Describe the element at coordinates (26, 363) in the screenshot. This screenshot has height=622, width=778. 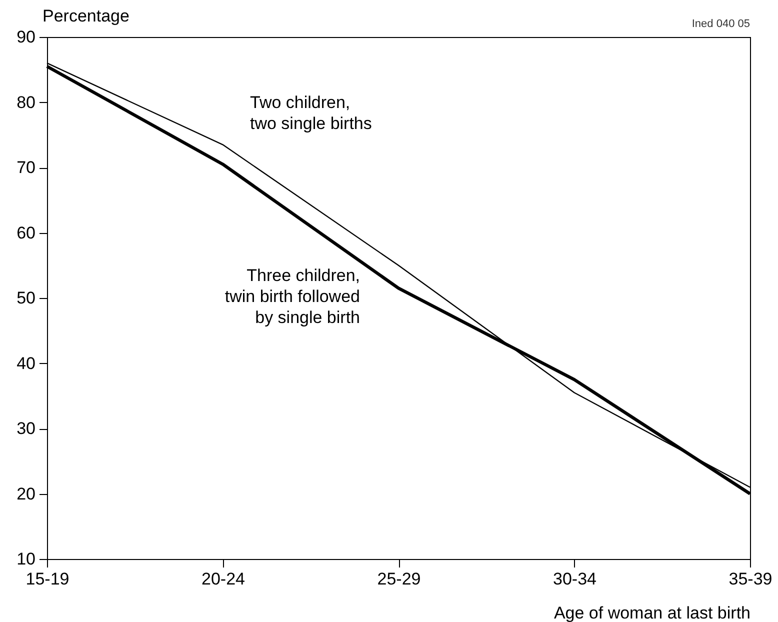
I see `y-tick-label: 40` at that location.